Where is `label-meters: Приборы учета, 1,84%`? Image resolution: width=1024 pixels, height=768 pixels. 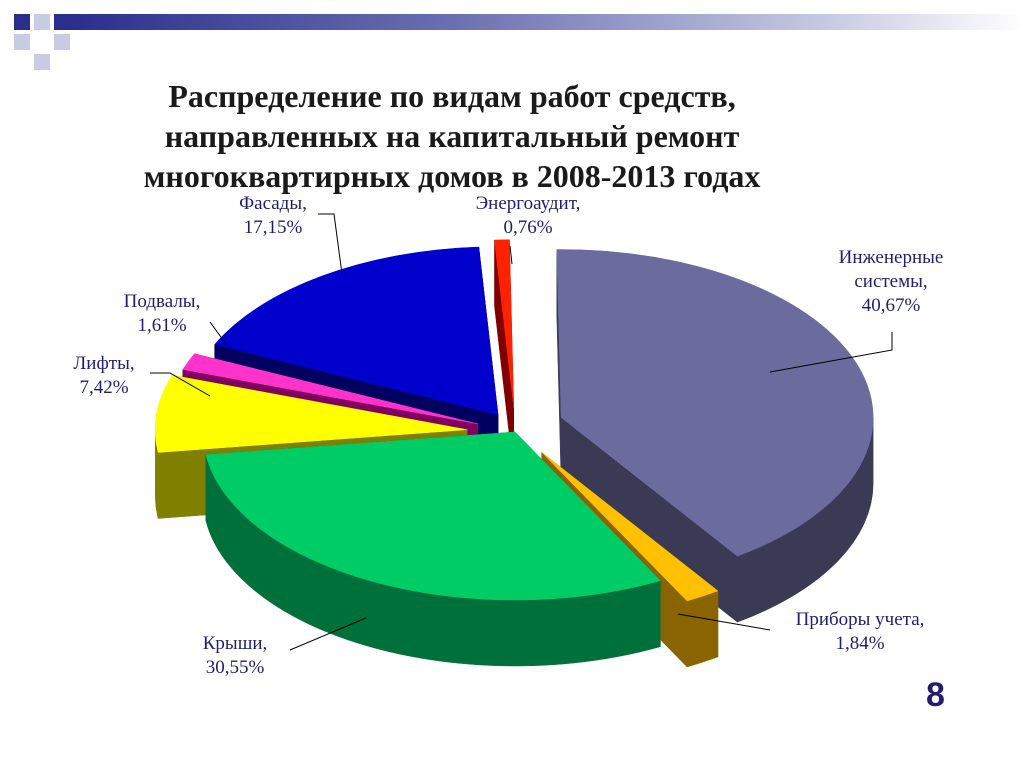 label-meters: Приборы учета, 1,84% is located at coordinates (860, 632).